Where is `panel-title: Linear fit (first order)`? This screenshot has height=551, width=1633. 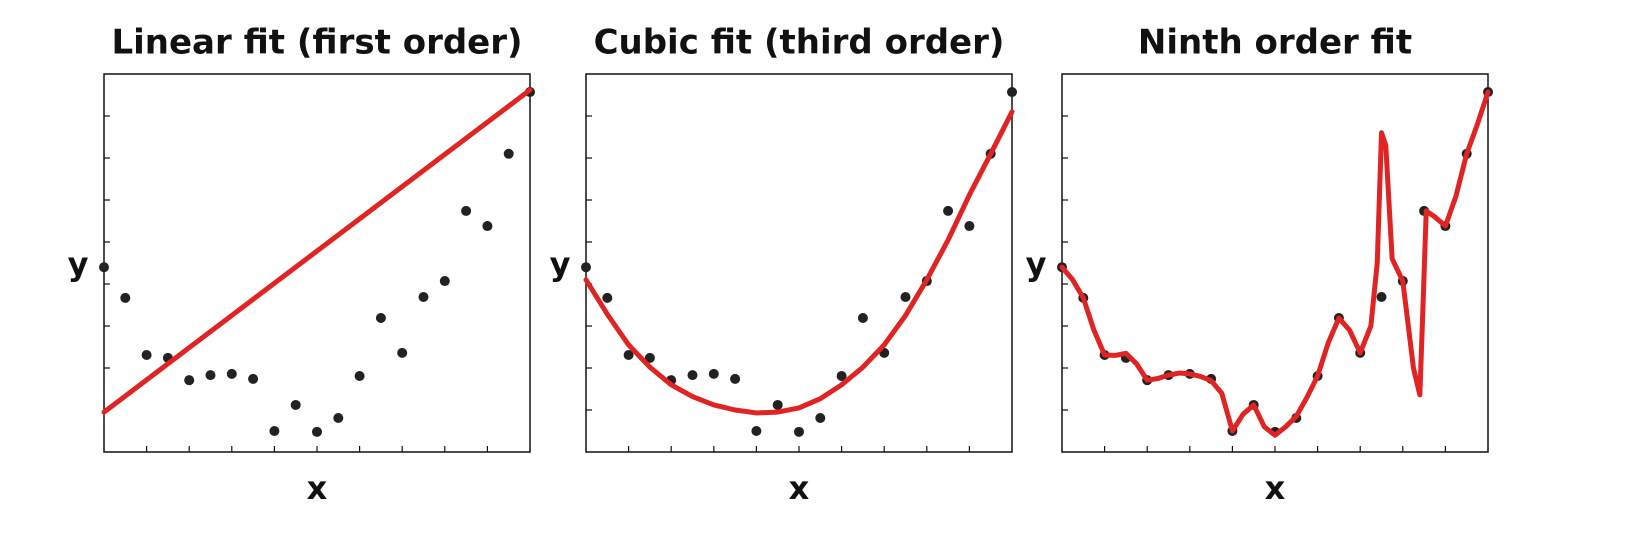
panel-title: Linear fit (first order) is located at coordinates (316, 43).